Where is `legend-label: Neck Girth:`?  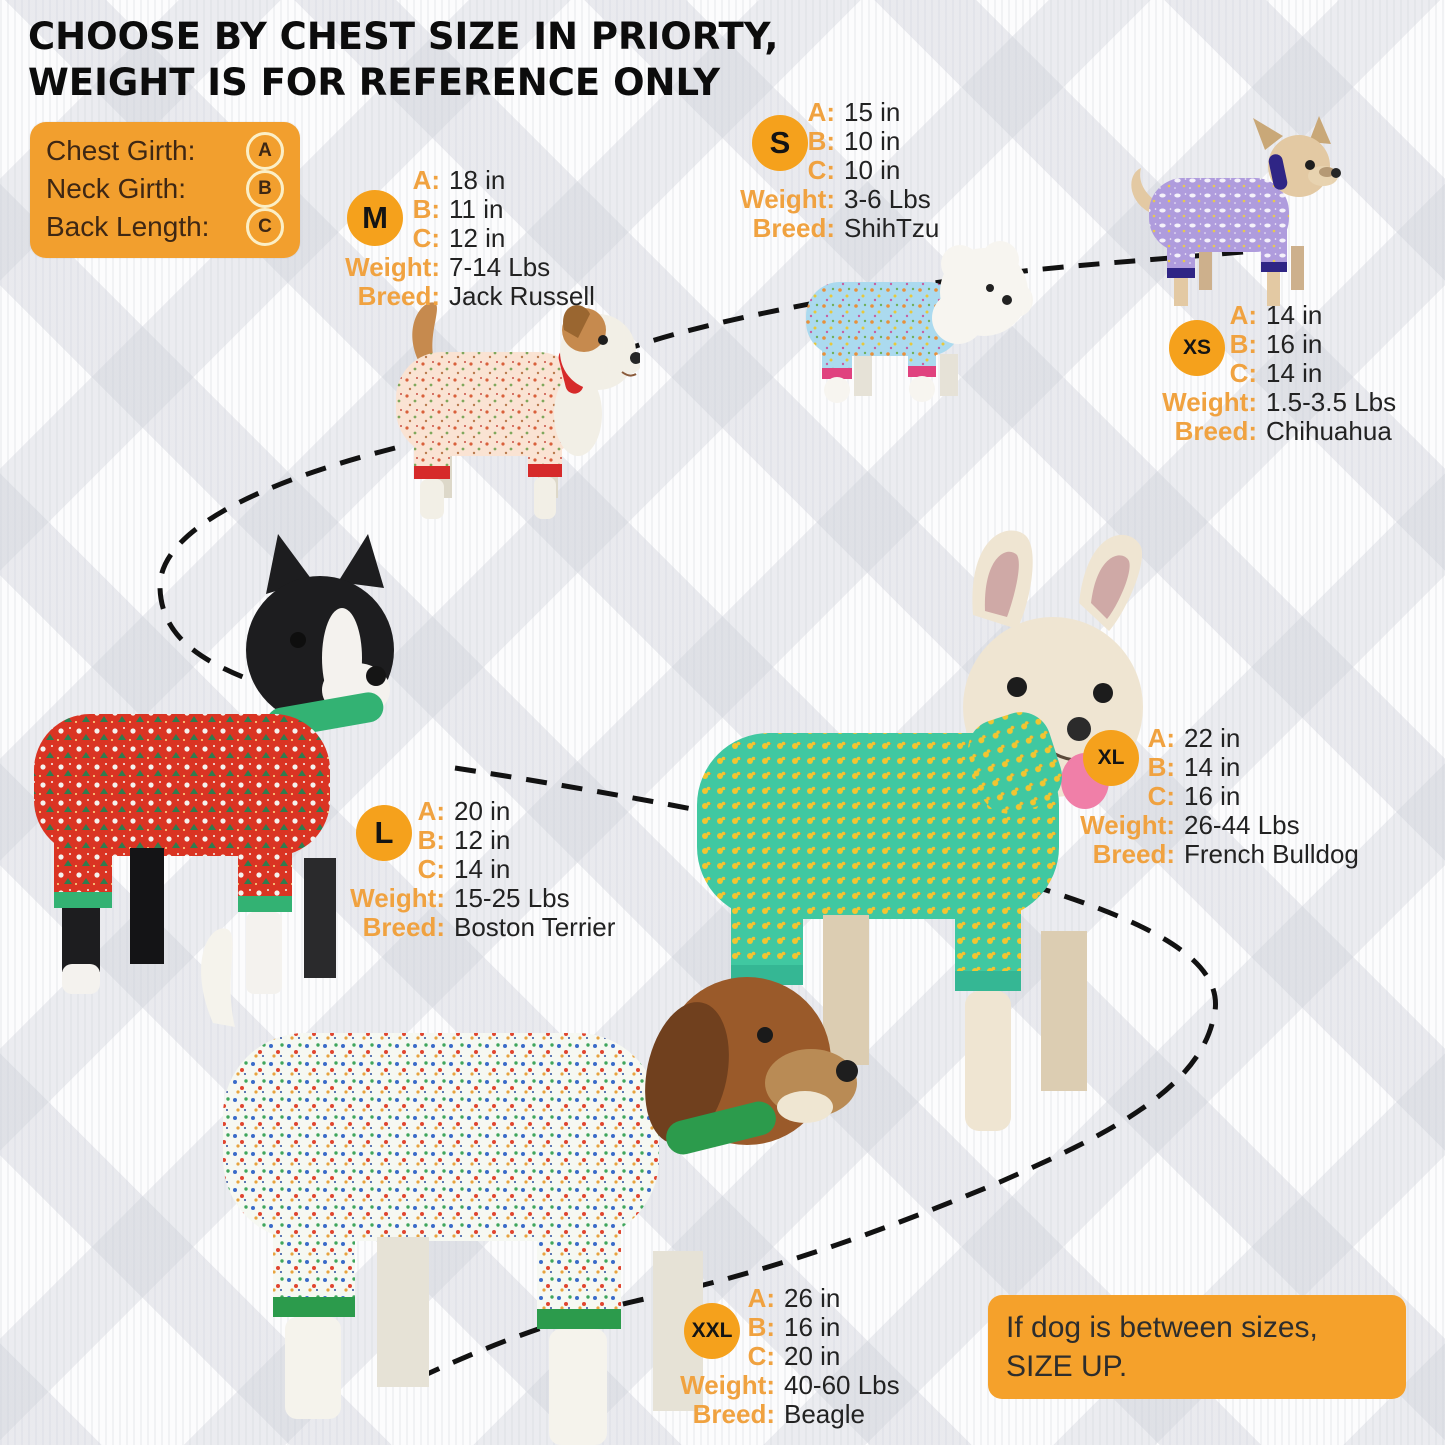
legend-label: Neck Girth: is located at coordinates (116, 188).